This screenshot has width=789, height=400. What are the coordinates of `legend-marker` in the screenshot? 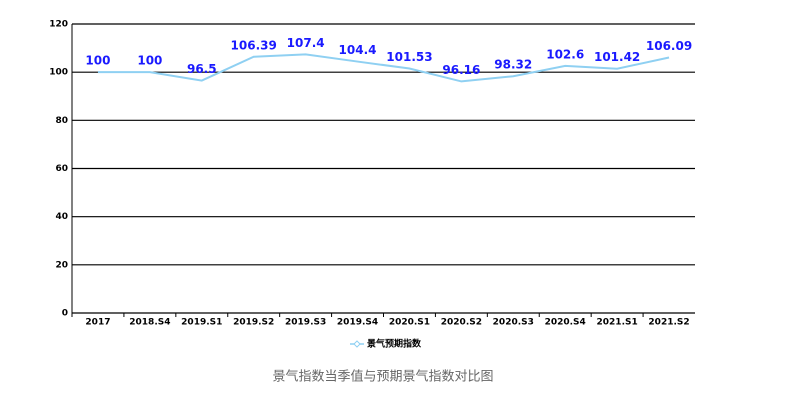 It's located at (357, 344).